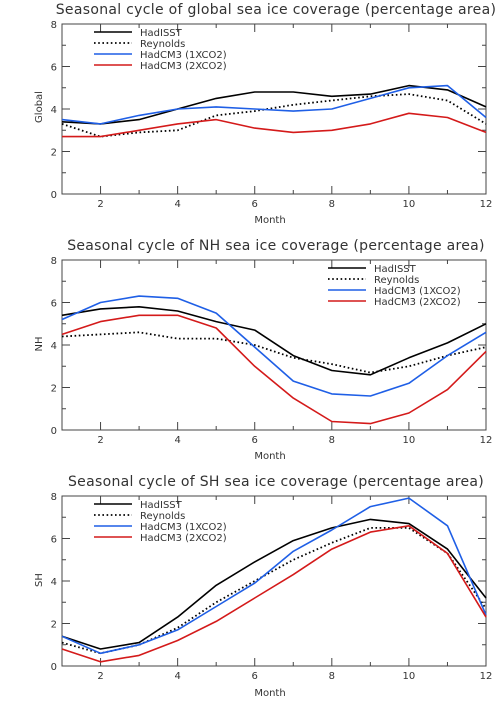 Image resolution: width=504 pixels, height=708 pixels. I want to click on series-line-reynolds, so click(274, 115).